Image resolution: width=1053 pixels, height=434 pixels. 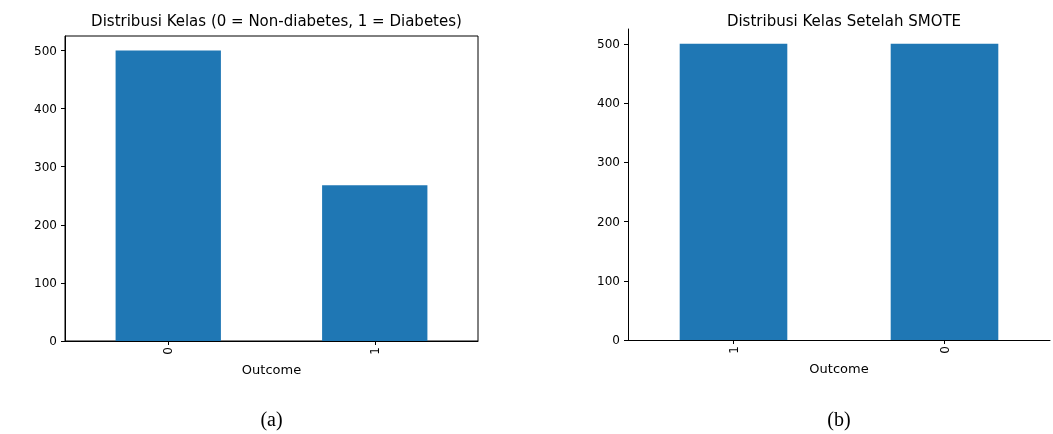 What do you see at coordinates (844, 20) in the screenshot?
I see `chart-title: Distribusi Kelas Setelah SMOTE` at bounding box center [844, 20].